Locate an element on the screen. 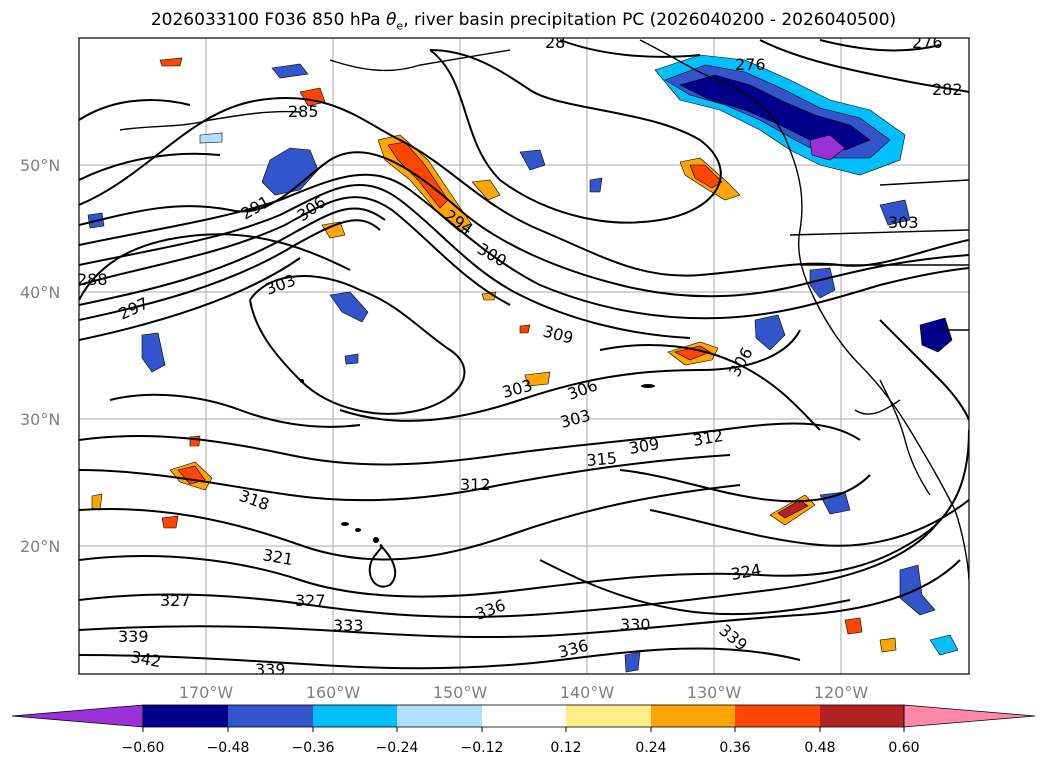 The image size is (1047, 767). lon-label: 160°W is located at coordinates (333, 692).